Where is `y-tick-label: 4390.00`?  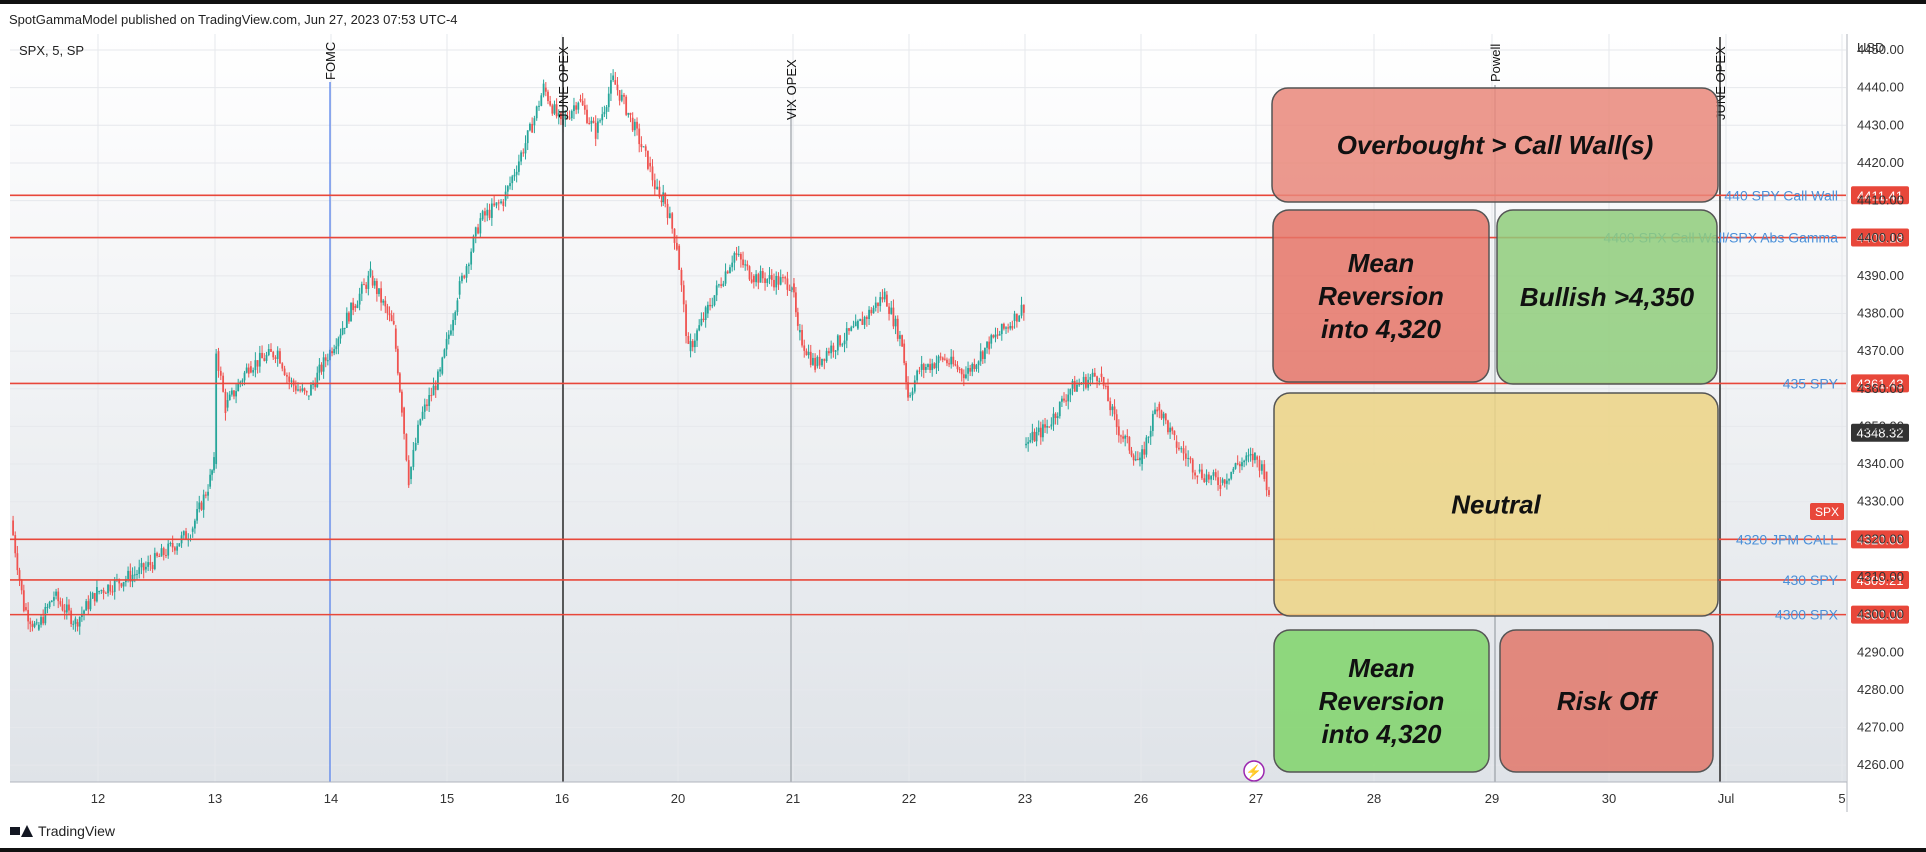 y-tick-label: 4390.00 is located at coordinates (1880, 275).